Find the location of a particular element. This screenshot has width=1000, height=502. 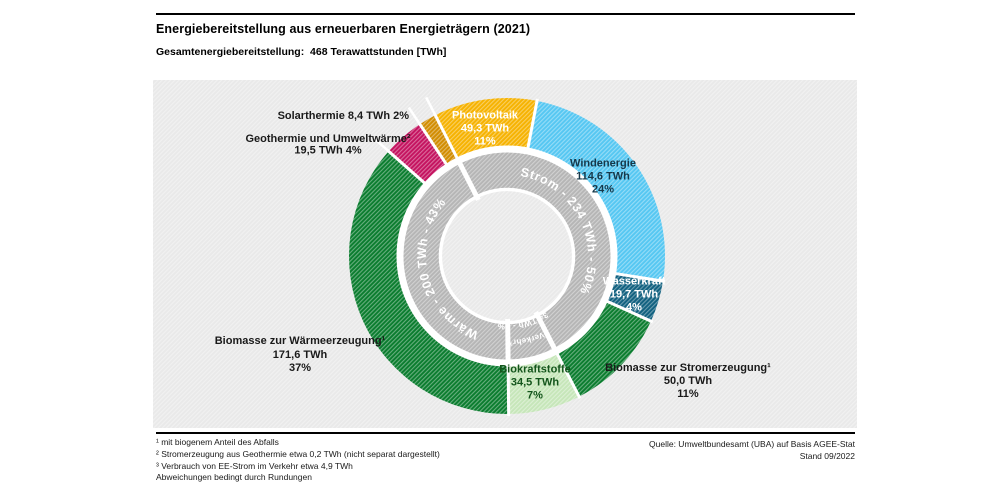

label-windenergie: Windenergie is located at coordinates (603, 164).